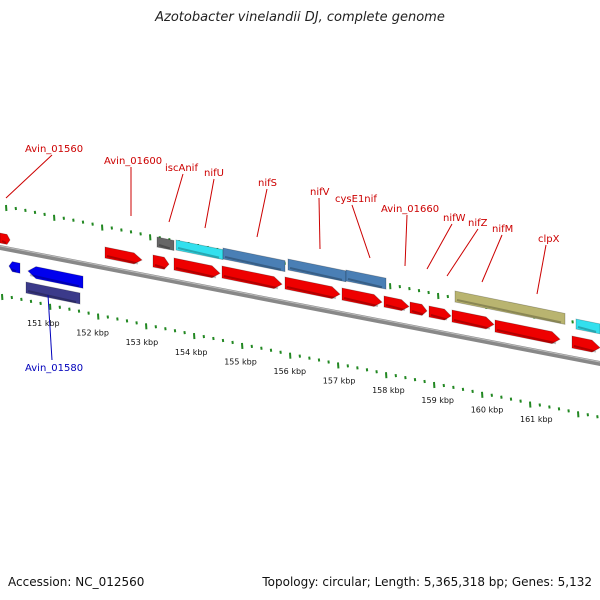 The width and height of the screenshot is (600, 600). What do you see at coordinates (142, 342) in the screenshot?
I see `kbp-label: 153 kbp` at bounding box center [142, 342].